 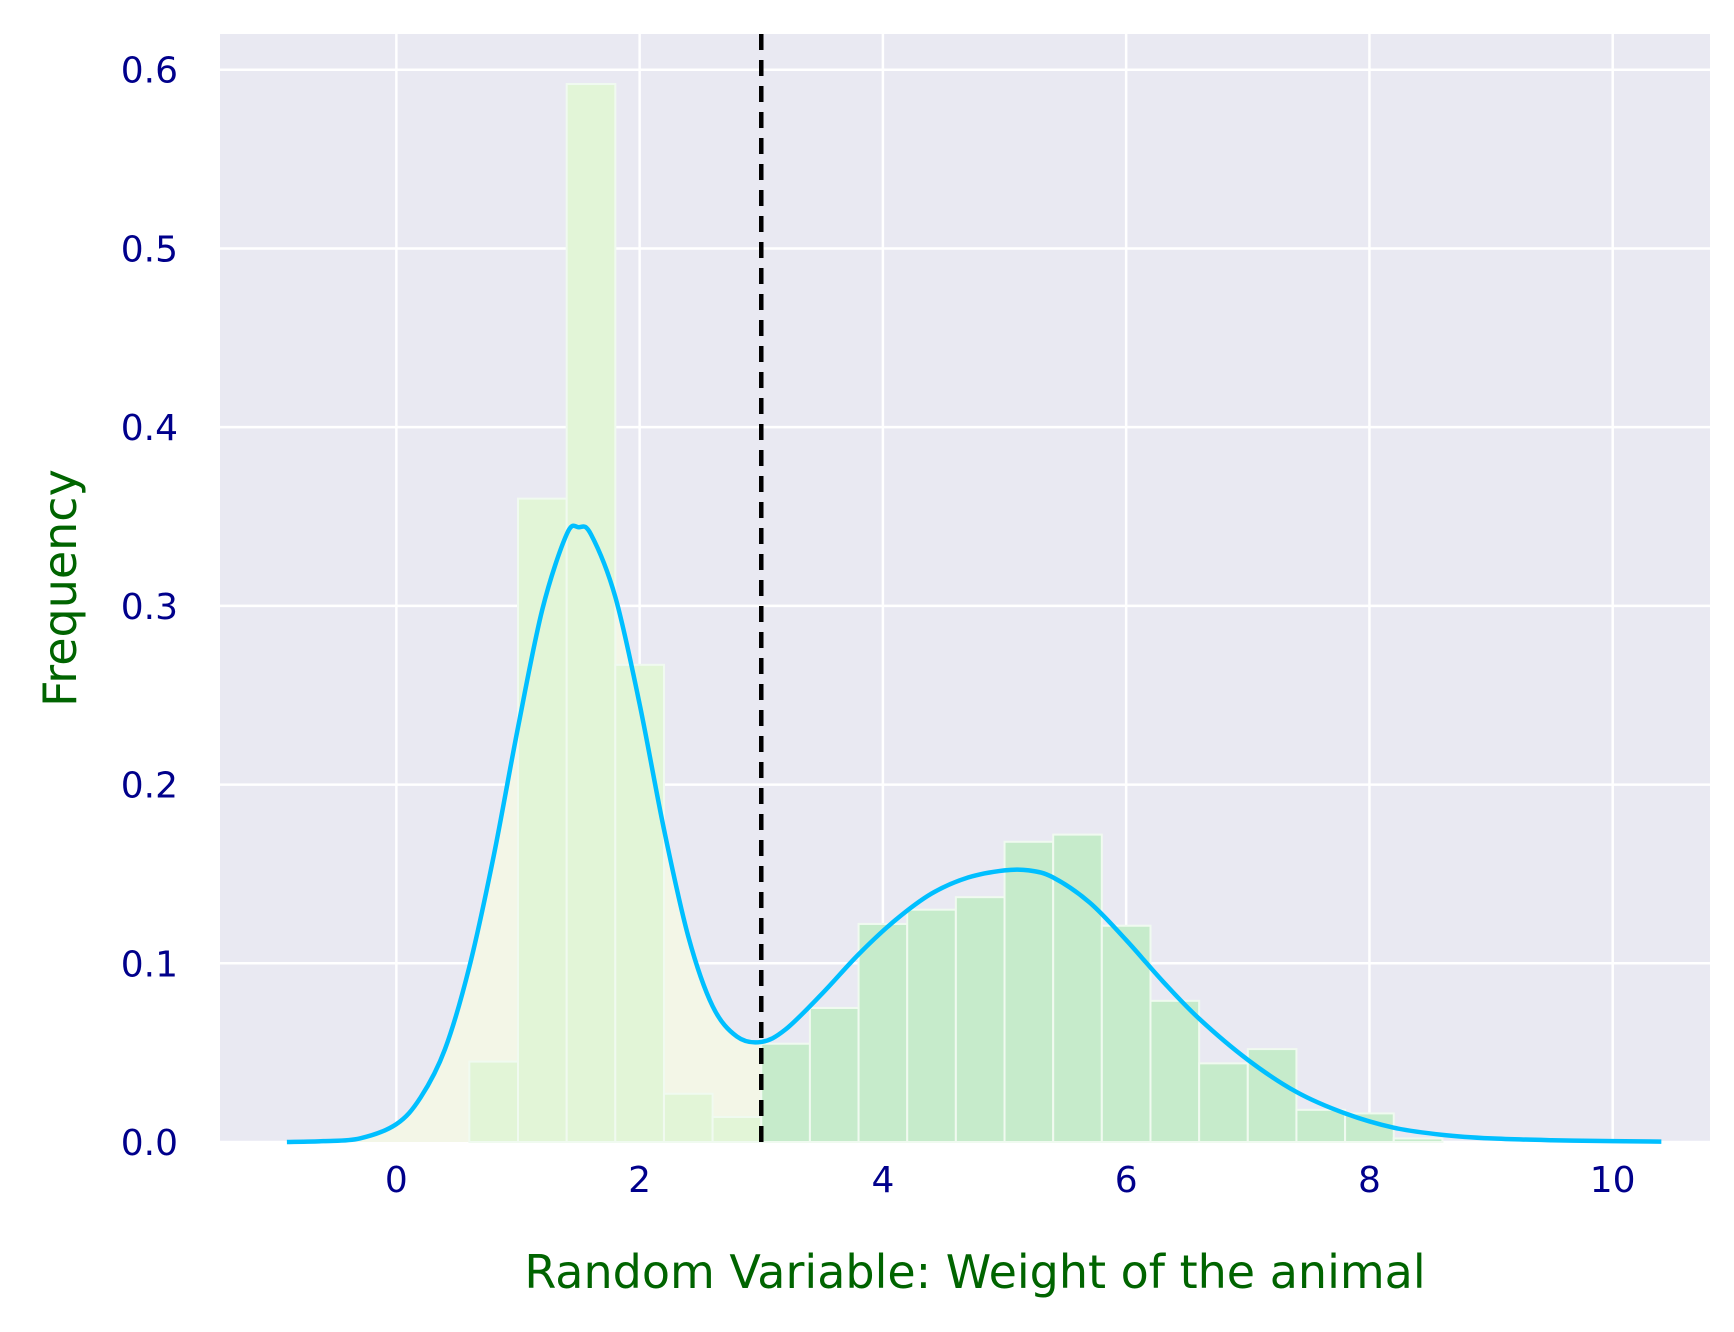 I want to click on x-axis-label: Random Variable: Weight of the animal, so click(x=974, y=1272).